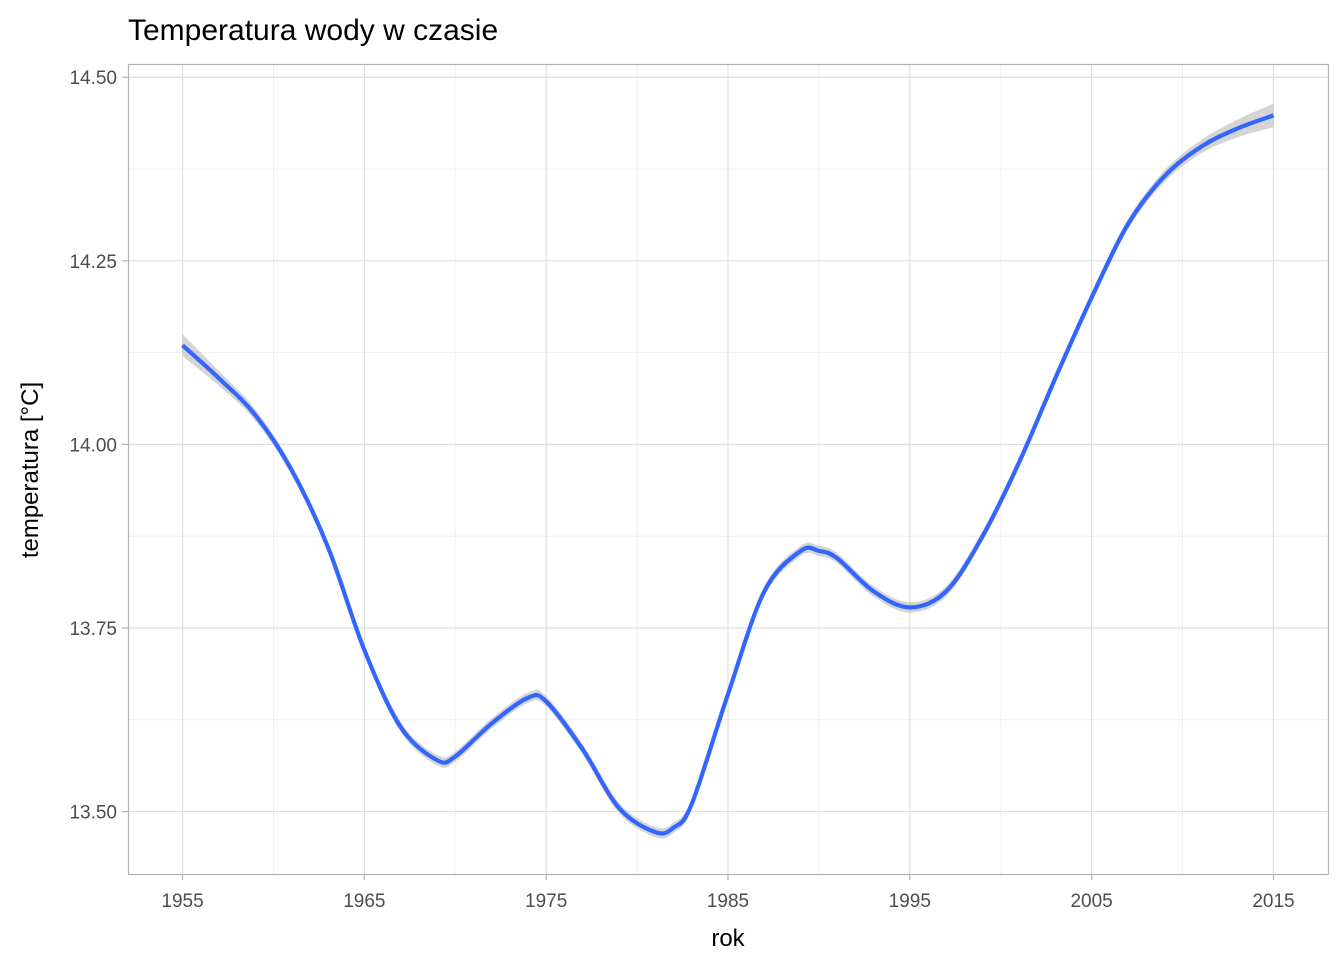 The width and height of the screenshot is (1344, 960). Describe the element at coordinates (910, 901) in the screenshot. I see `x-tick-label: 1995` at that location.